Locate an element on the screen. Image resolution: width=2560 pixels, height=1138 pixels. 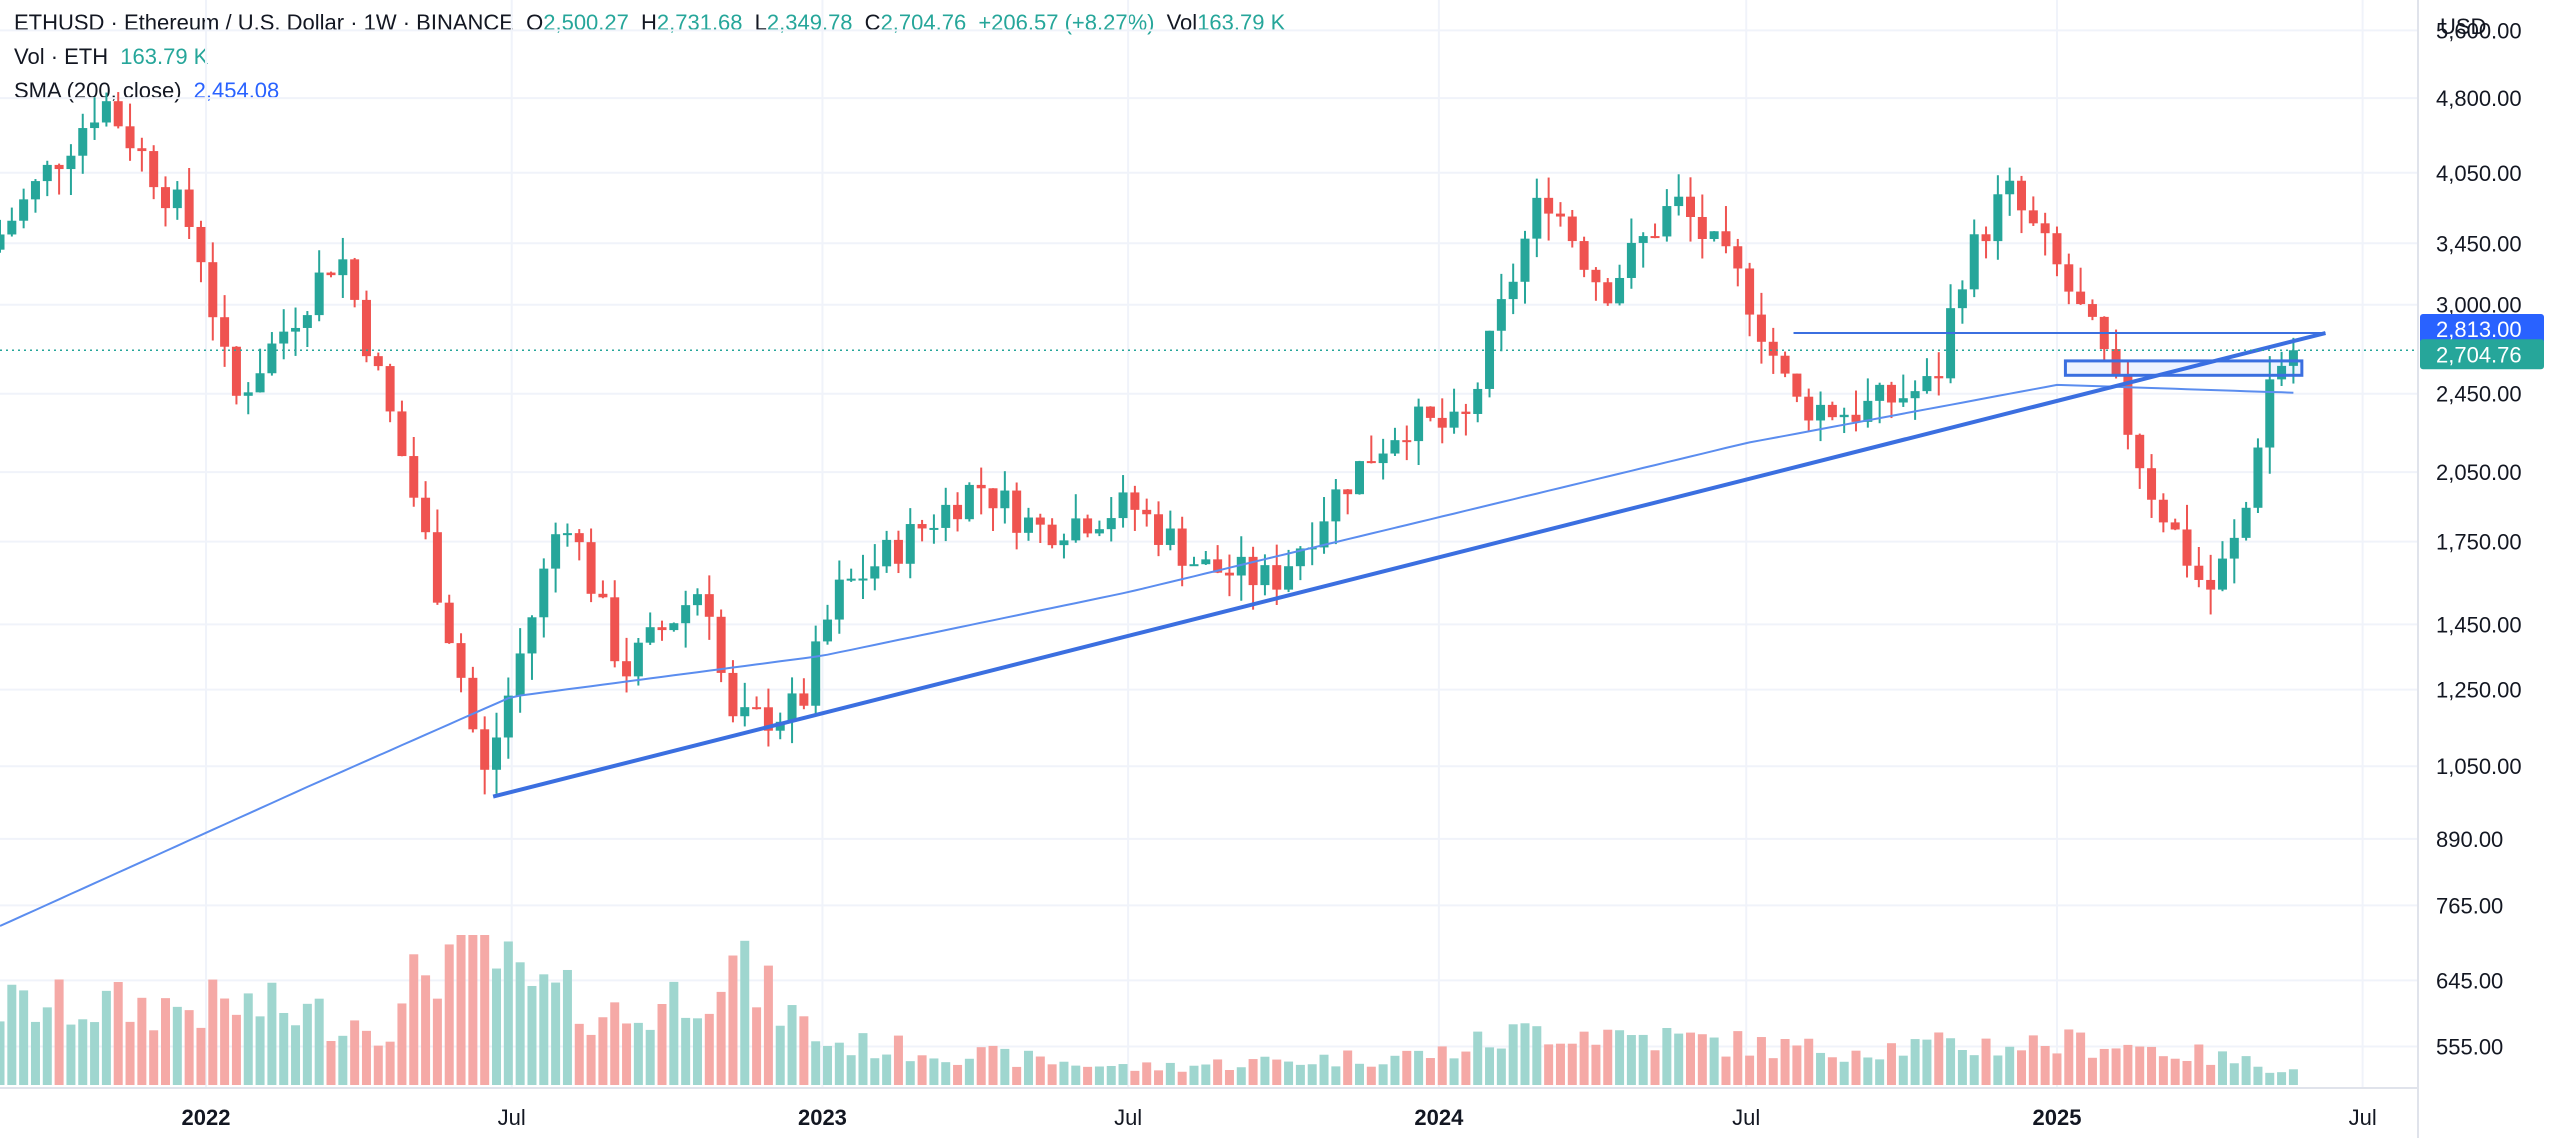
time-tick-label: 2025 is located at coordinates (2056, 1117).